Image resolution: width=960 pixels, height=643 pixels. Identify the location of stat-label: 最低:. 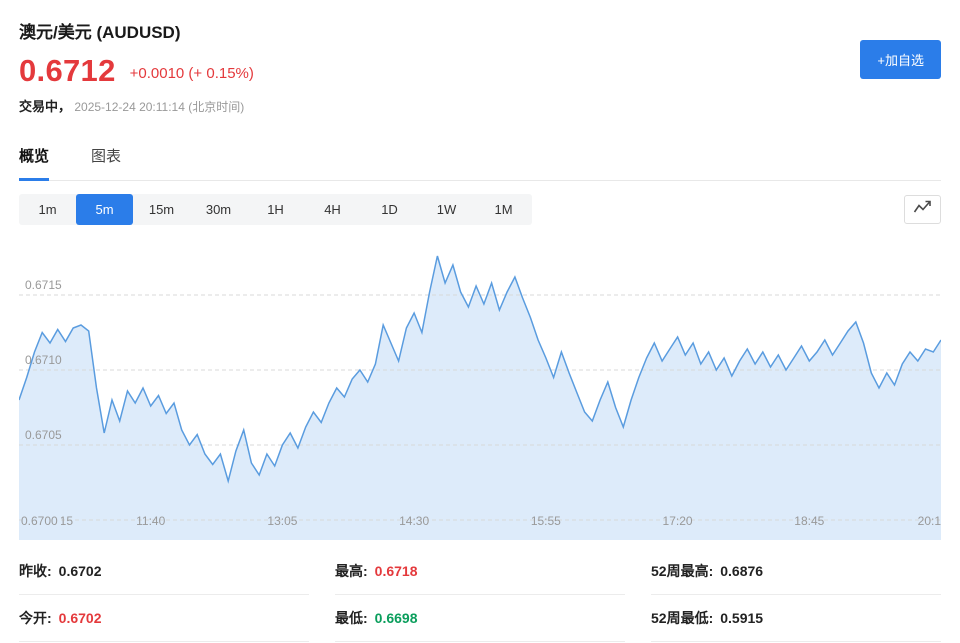
(351, 618).